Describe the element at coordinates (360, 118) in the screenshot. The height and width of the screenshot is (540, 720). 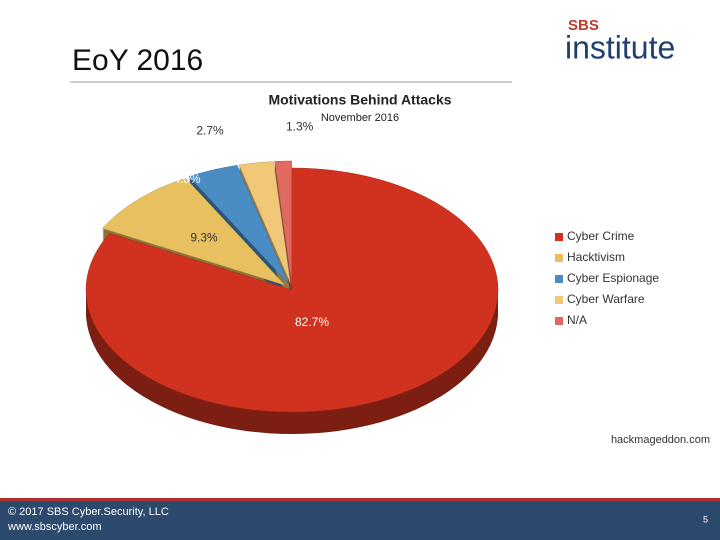
I see `chart-subtitle: November 2016` at that location.